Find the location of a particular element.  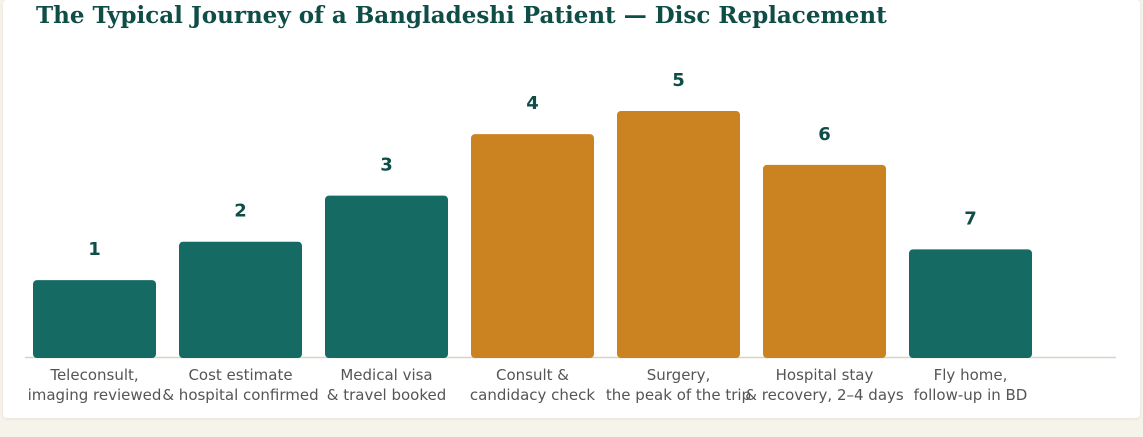

step-number-label: 7 is located at coordinates (970, 218).